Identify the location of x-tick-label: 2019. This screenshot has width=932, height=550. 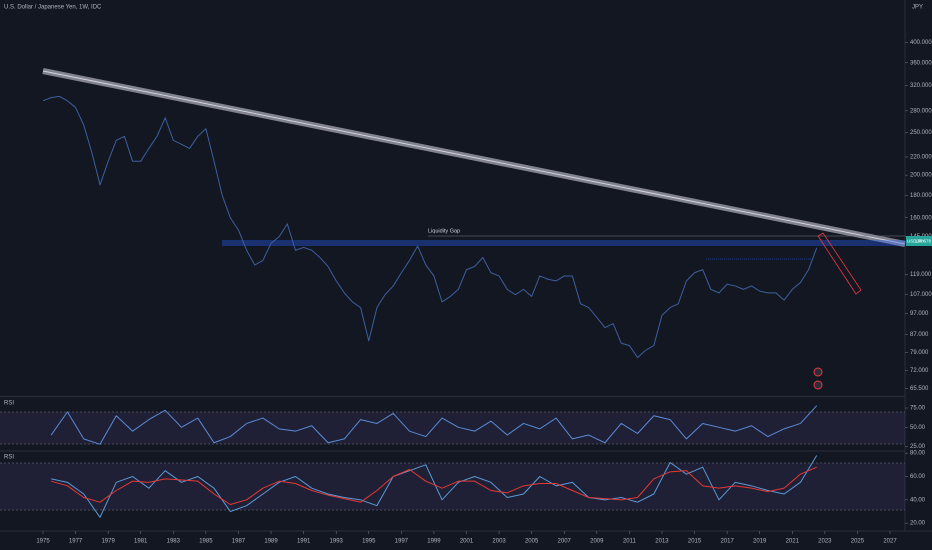
(760, 542).